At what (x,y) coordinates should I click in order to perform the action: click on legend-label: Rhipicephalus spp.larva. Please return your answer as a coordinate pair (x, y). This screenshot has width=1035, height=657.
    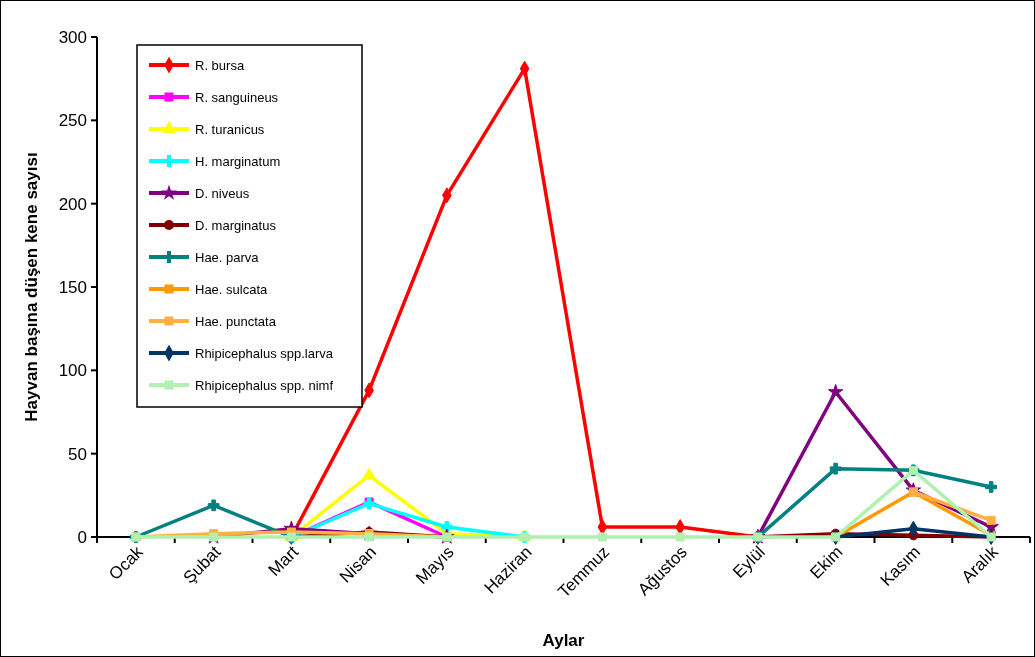
    Looking at the image, I should click on (264, 353).